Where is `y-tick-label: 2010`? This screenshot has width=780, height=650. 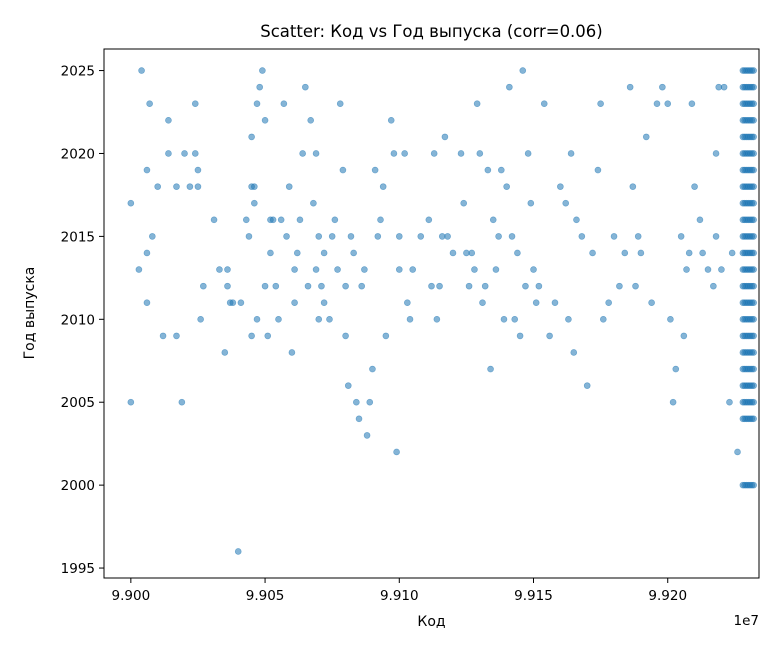 y-tick-label: 2010 is located at coordinates (78, 320).